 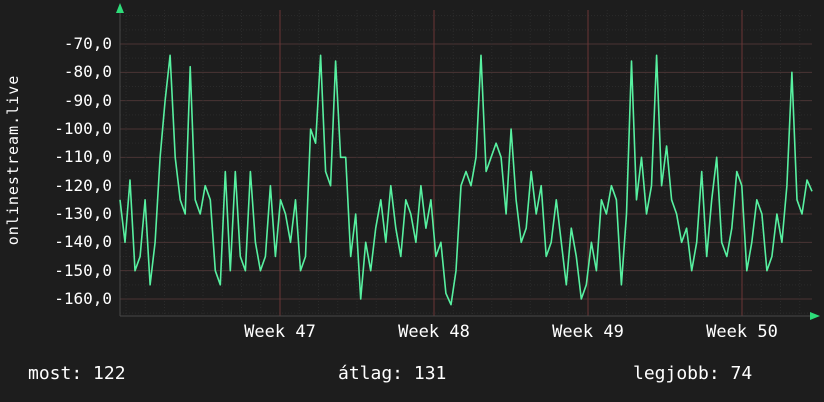 I want to click on stat-legjobb-value: 74, so click(x=741, y=373).